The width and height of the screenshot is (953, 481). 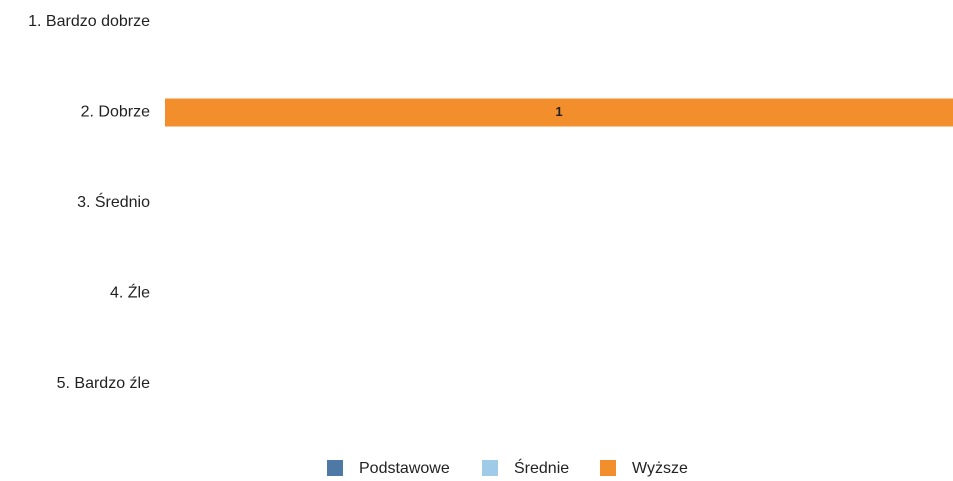 I want to click on legend-label: Wyższe, so click(x=660, y=468).